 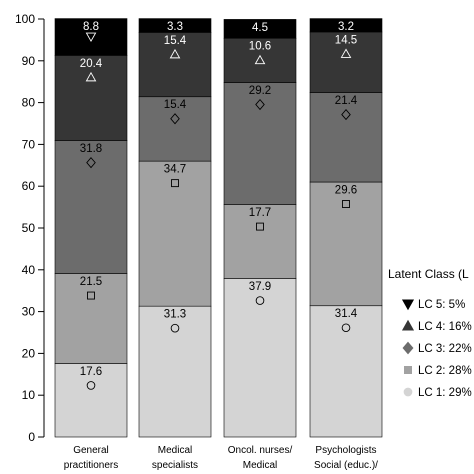 I want to click on data-label: 29.6, so click(x=346, y=191).